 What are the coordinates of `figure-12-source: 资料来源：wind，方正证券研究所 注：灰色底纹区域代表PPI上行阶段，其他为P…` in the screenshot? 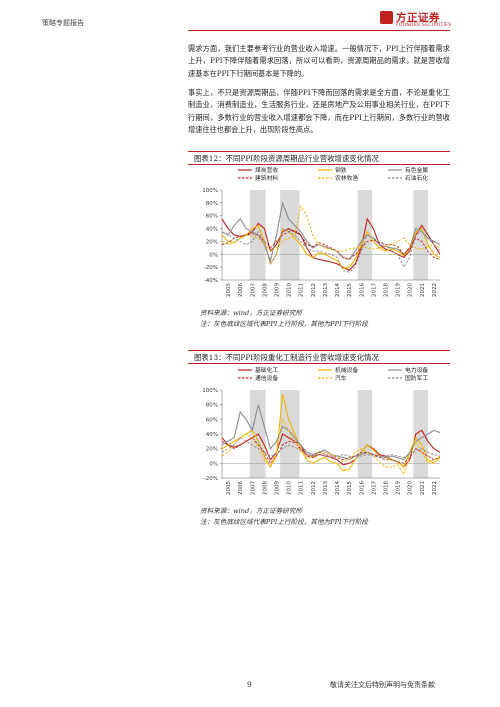 It's located at (284, 318).